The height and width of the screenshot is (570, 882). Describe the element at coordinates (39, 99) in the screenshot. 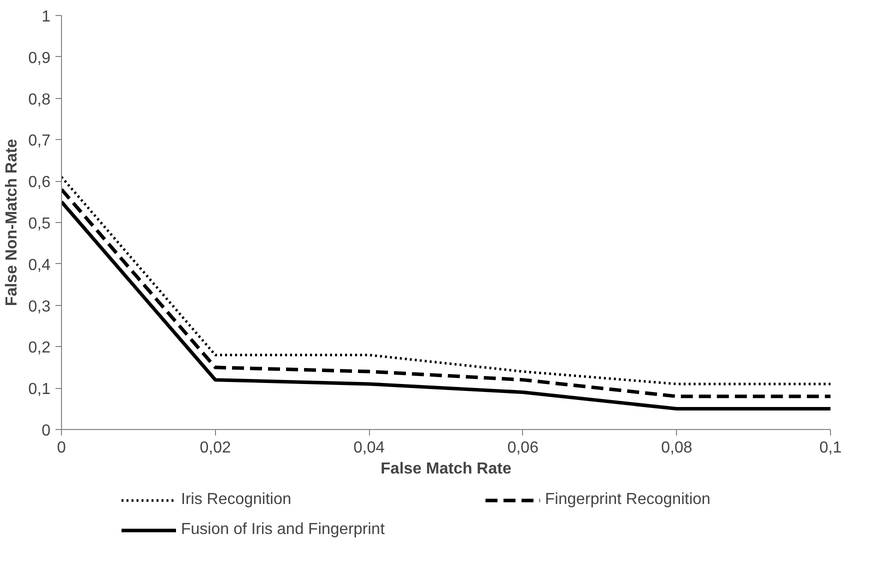

I see `y-tick-label: 0,8` at that location.